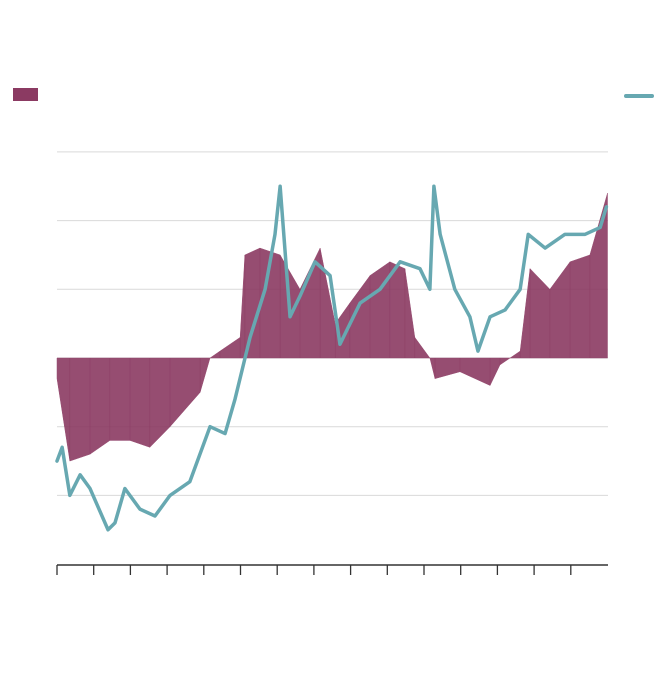 The width and height of the screenshot is (670, 678). What do you see at coordinates (332, 569) in the screenshot?
I see `x-axis` at bounding box center [332, 569].